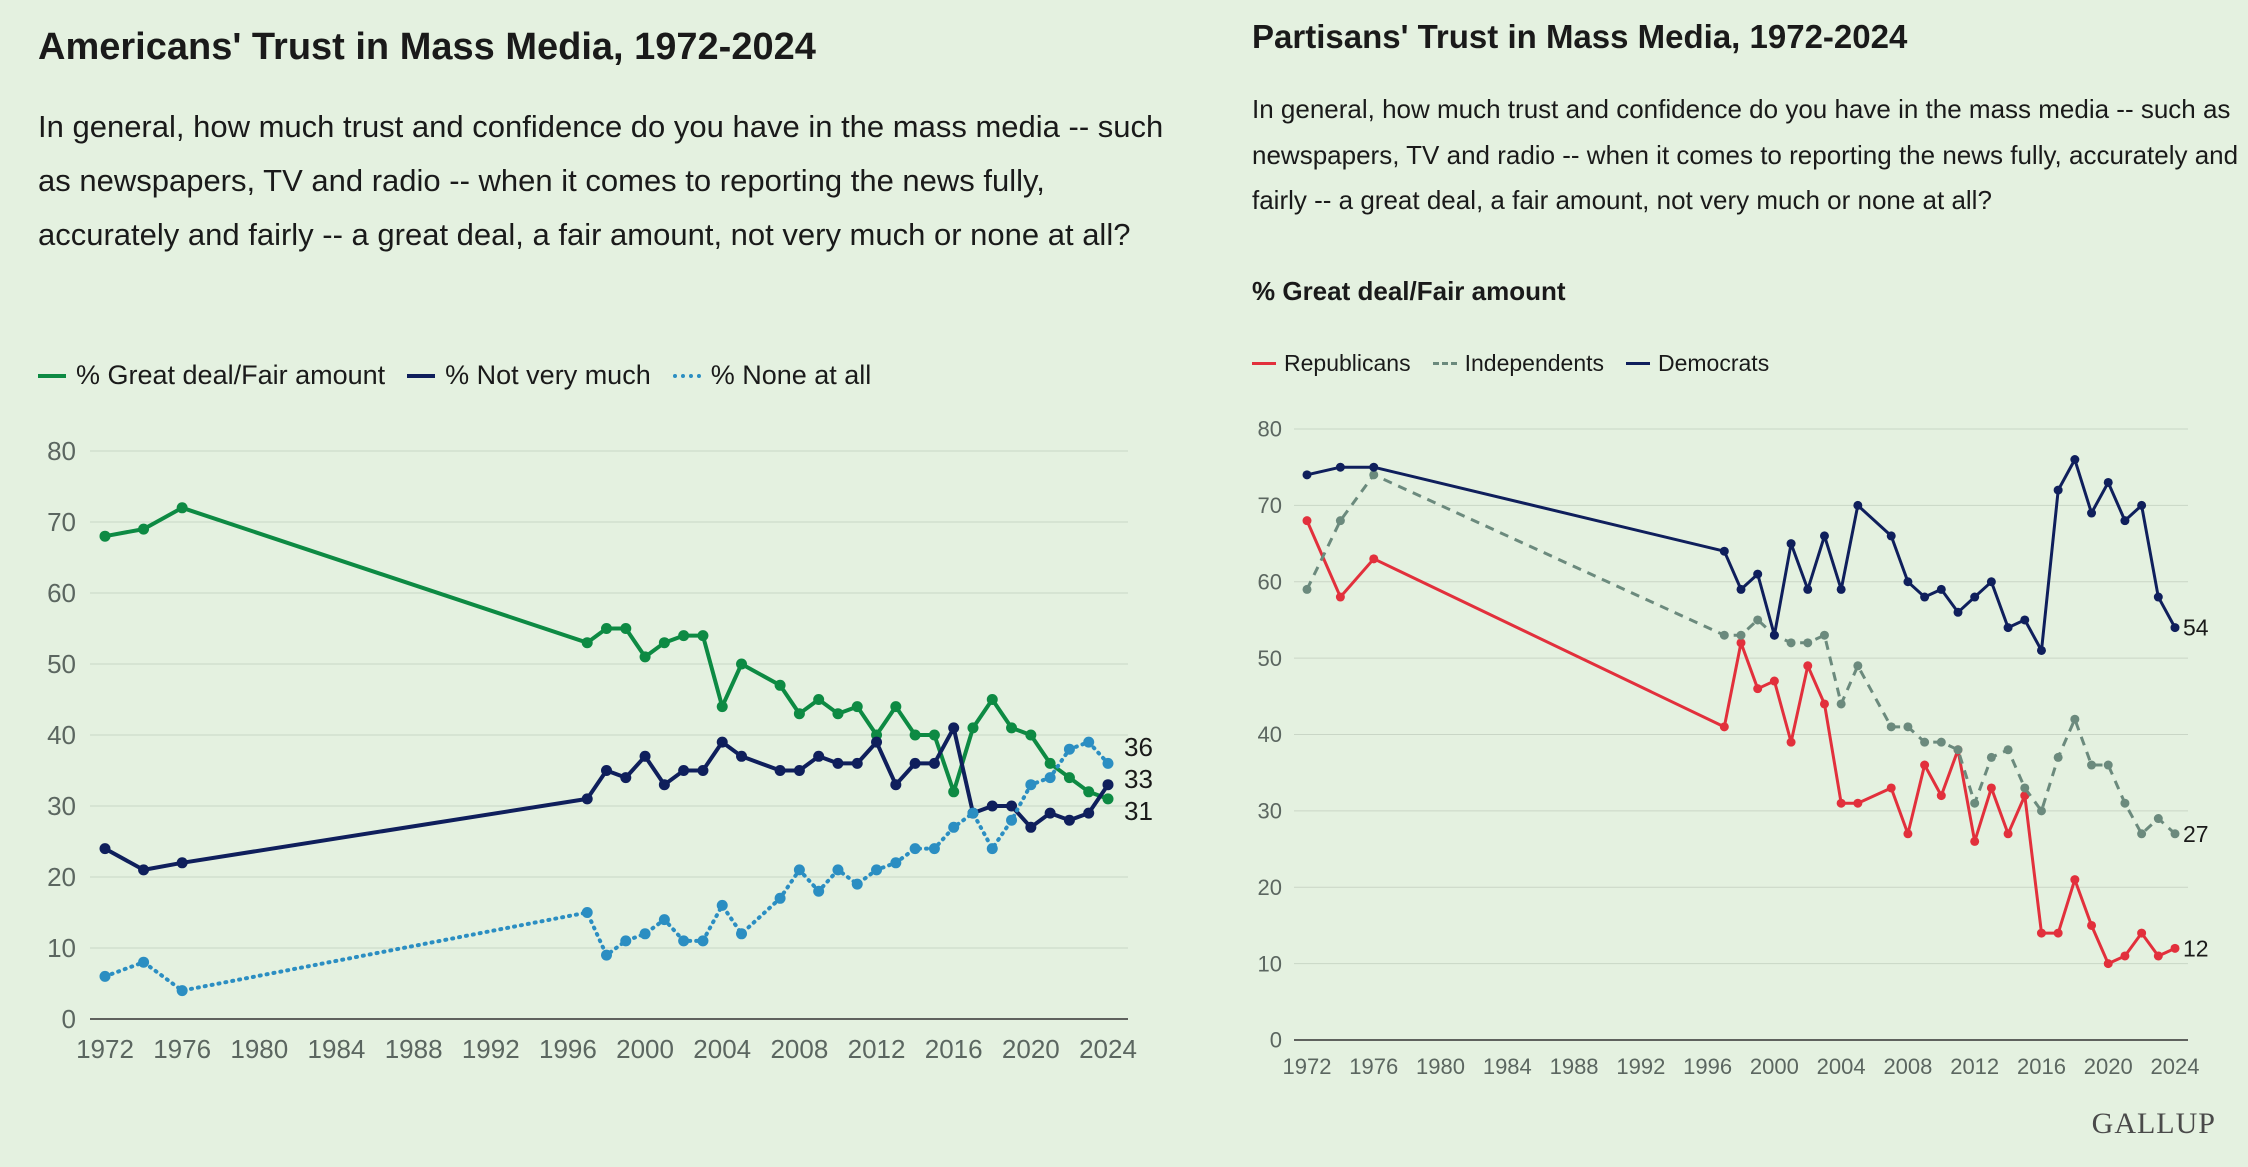 The image size is (2248, 1167). What do you see at coordinates (1138, 811) in the screenshot?
I see `end-value-label: 31` at bounding box center [1138, 811].